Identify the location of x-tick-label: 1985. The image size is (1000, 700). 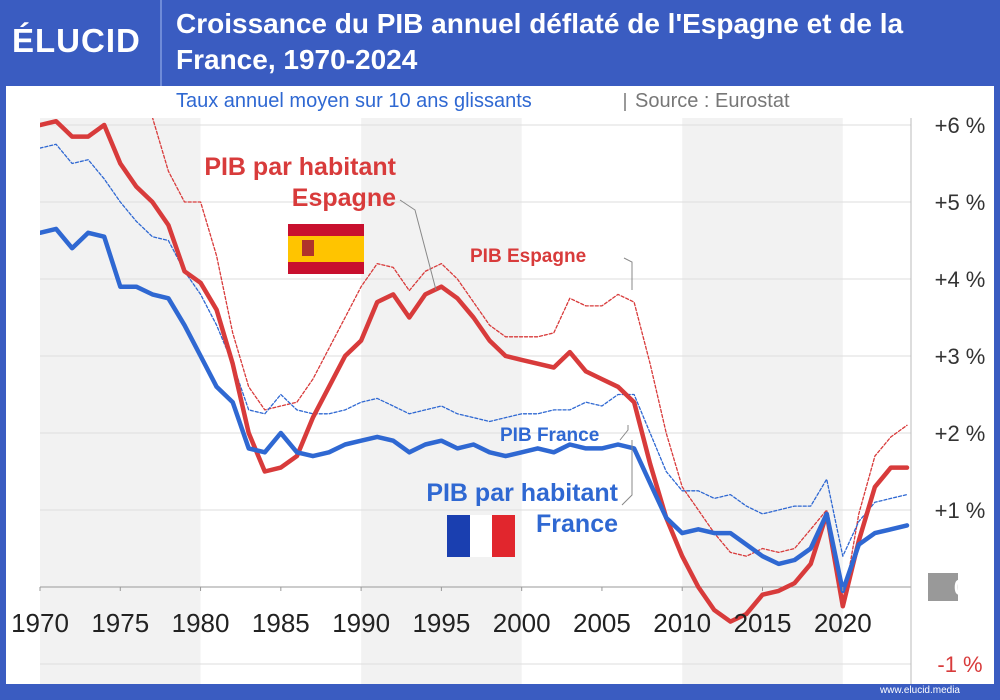
(281, 623).